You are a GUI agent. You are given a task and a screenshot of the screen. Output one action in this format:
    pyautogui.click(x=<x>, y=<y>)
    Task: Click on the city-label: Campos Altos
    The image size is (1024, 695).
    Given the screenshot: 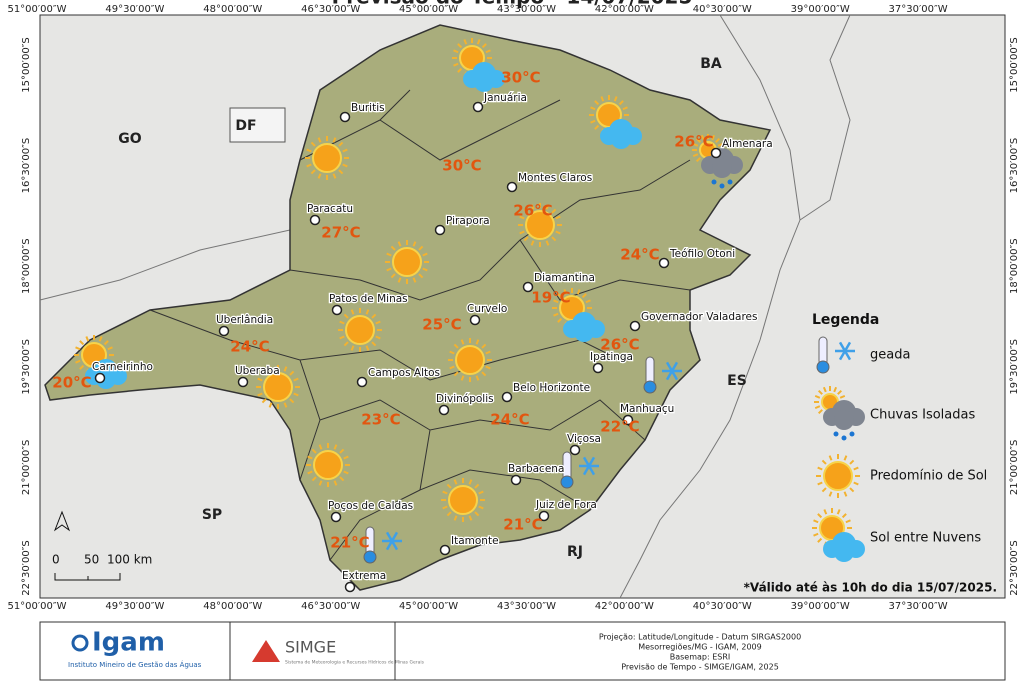 What is the action you would take?
    pyautogui.click(x=404, y=373)
    